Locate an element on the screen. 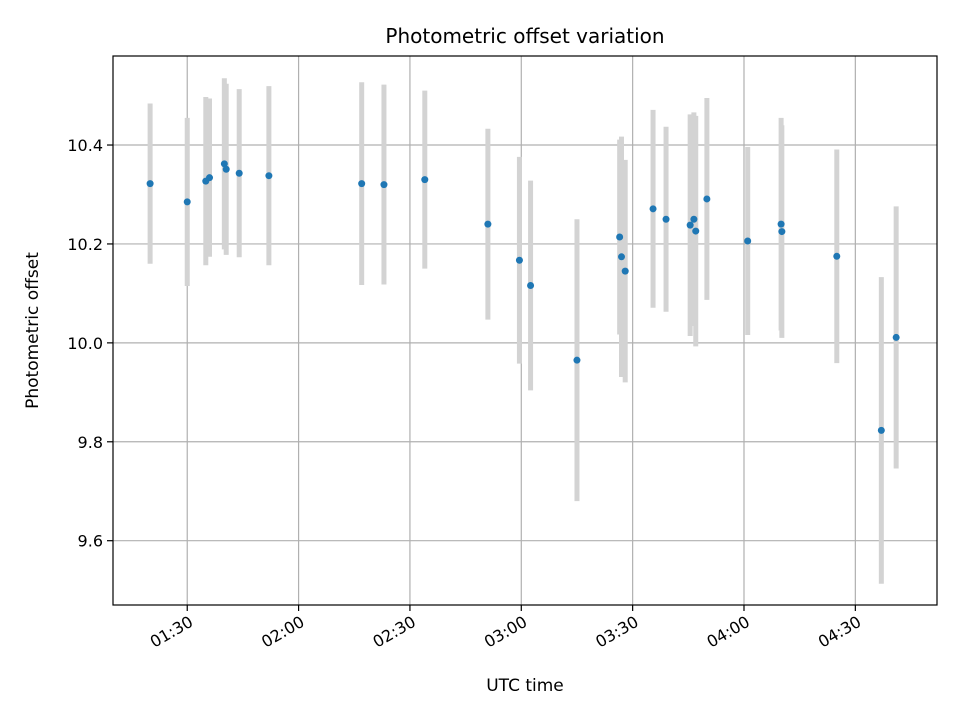 This screenshot has width=960, height=720. x-tick-label: 02:00 is located at coordinates (282, 632).